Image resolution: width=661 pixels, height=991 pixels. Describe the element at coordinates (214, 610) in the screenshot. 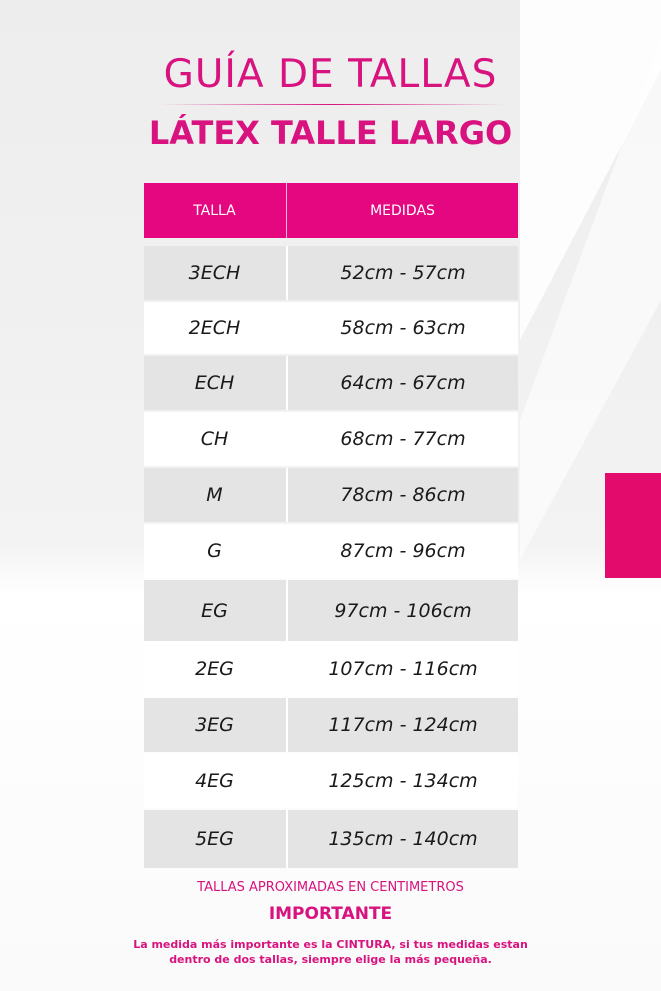

I see `size-cell: EG` at that location.